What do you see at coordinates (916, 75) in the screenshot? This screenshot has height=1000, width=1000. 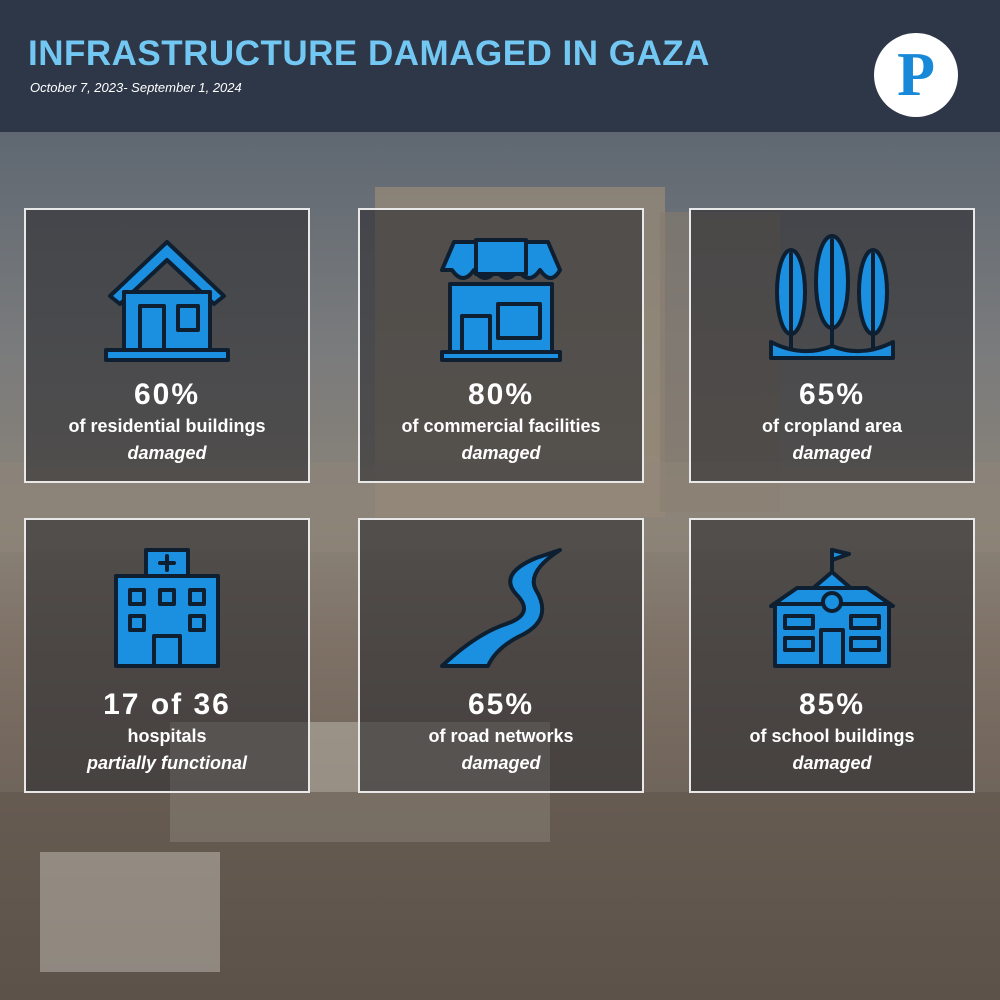 I see `logo: P` at bounding box center [916, 75].